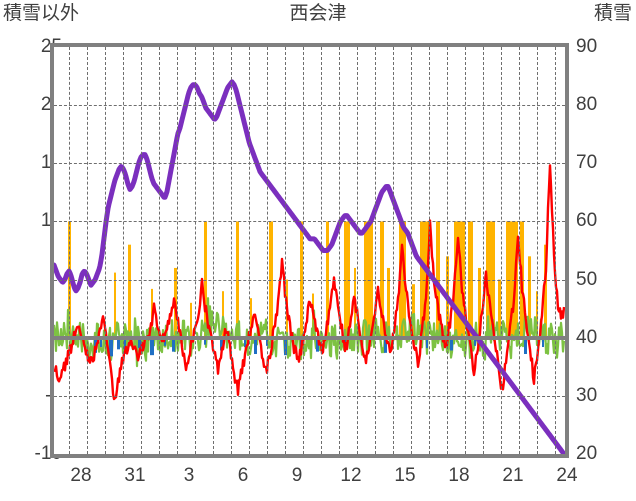 The width and height of the screenshot is (636, 501). What do you see at coordinates (587, 163) in the screenshot?
I see `y-tick-label-right: 70` at bounding box center [587, 163].